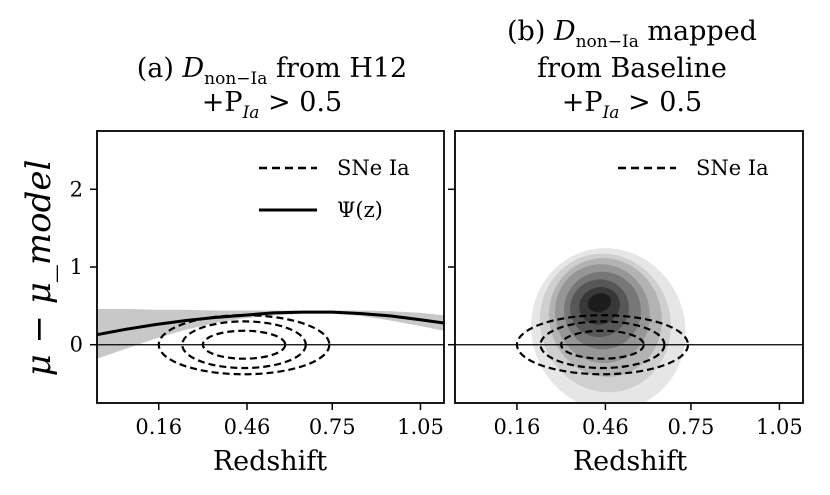 The image size is (830, 495). I want to click on panel-a-y-tick-label: 2, so click(76, 189).